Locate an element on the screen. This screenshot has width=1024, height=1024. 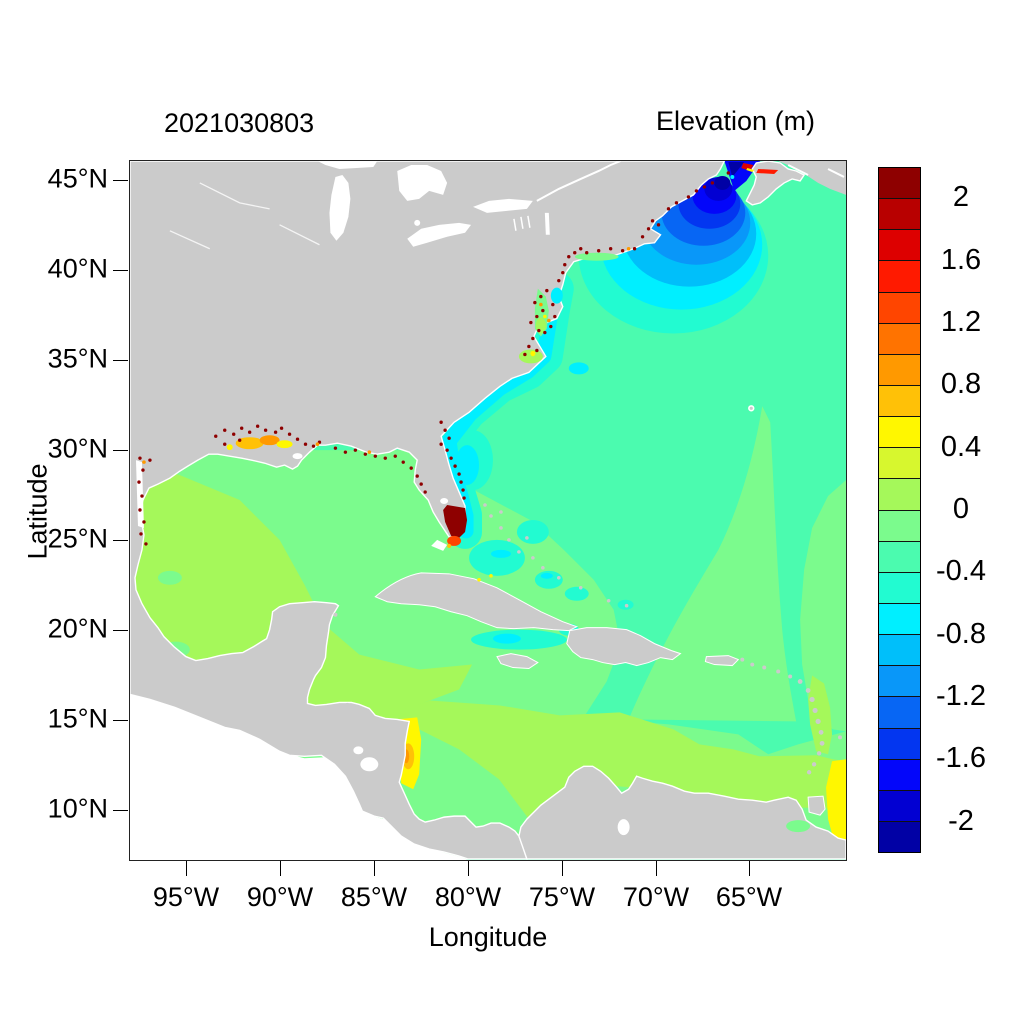
lake-michigan is located at coordinates (340, 207).